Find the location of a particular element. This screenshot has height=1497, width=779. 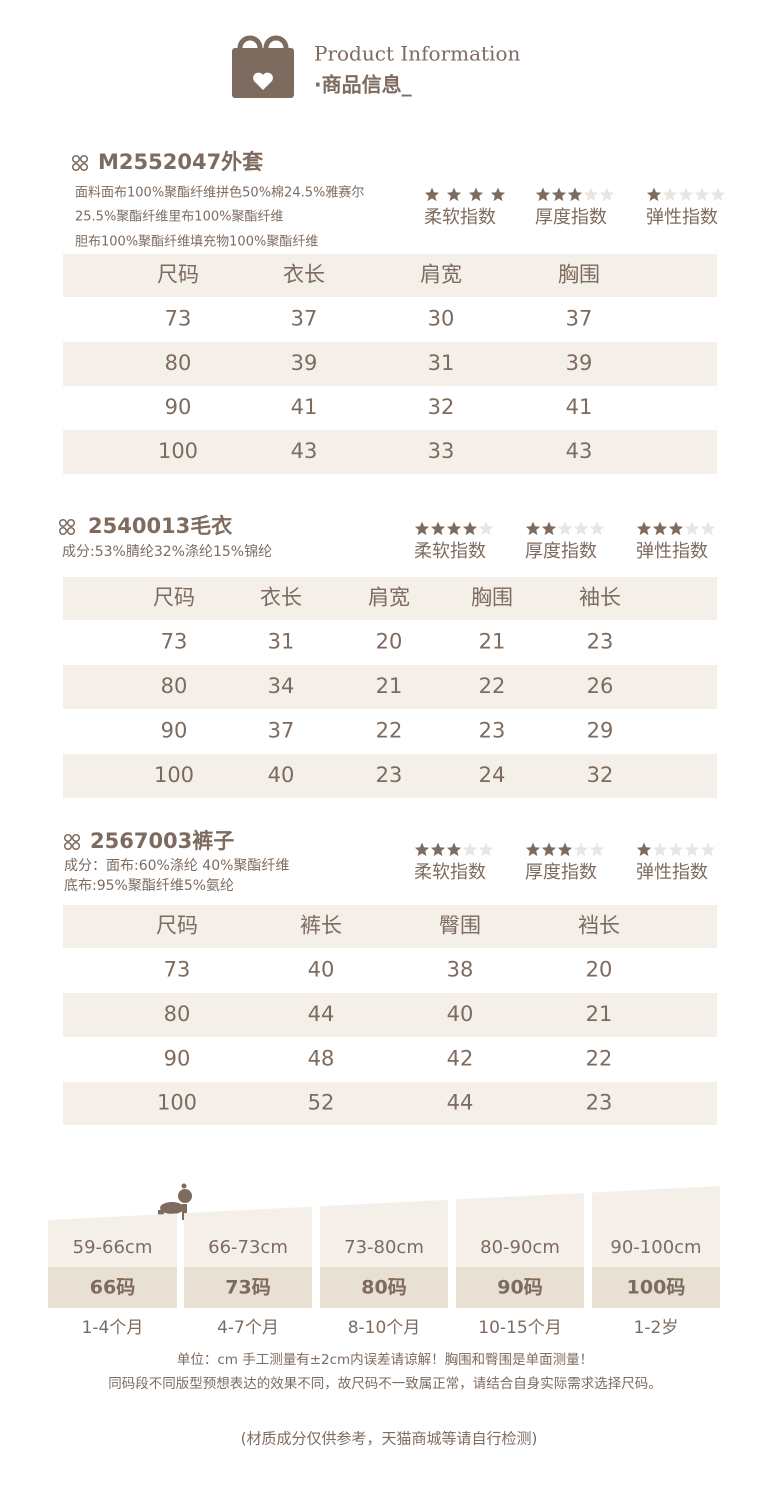

table-cell: 42 is located at coordinates (460, 1059).